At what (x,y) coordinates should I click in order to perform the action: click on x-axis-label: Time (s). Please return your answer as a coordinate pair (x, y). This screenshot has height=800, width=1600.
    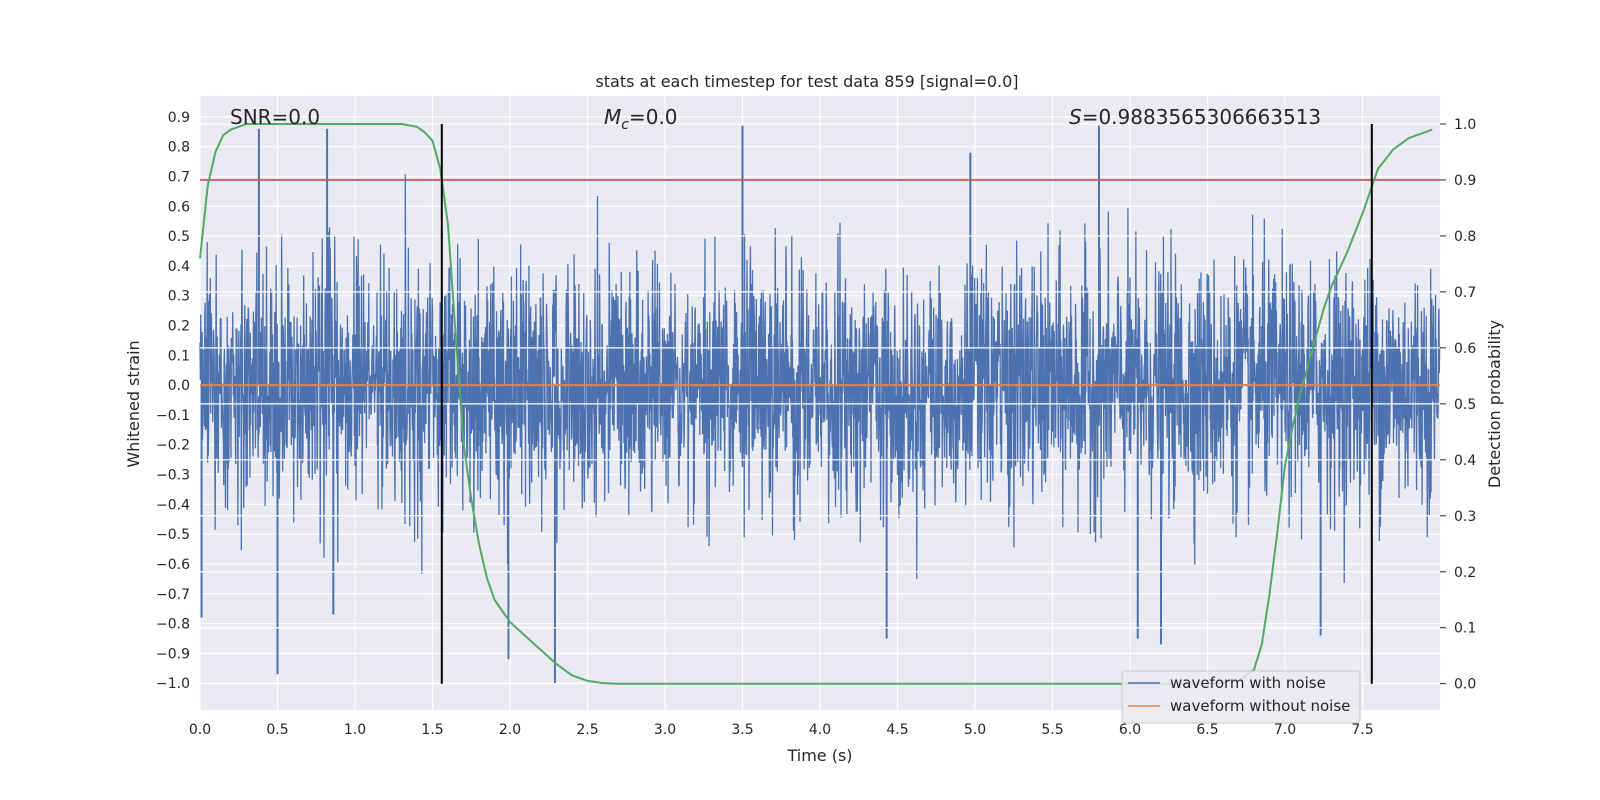
    Looking at the image, I should click on (819, 755).